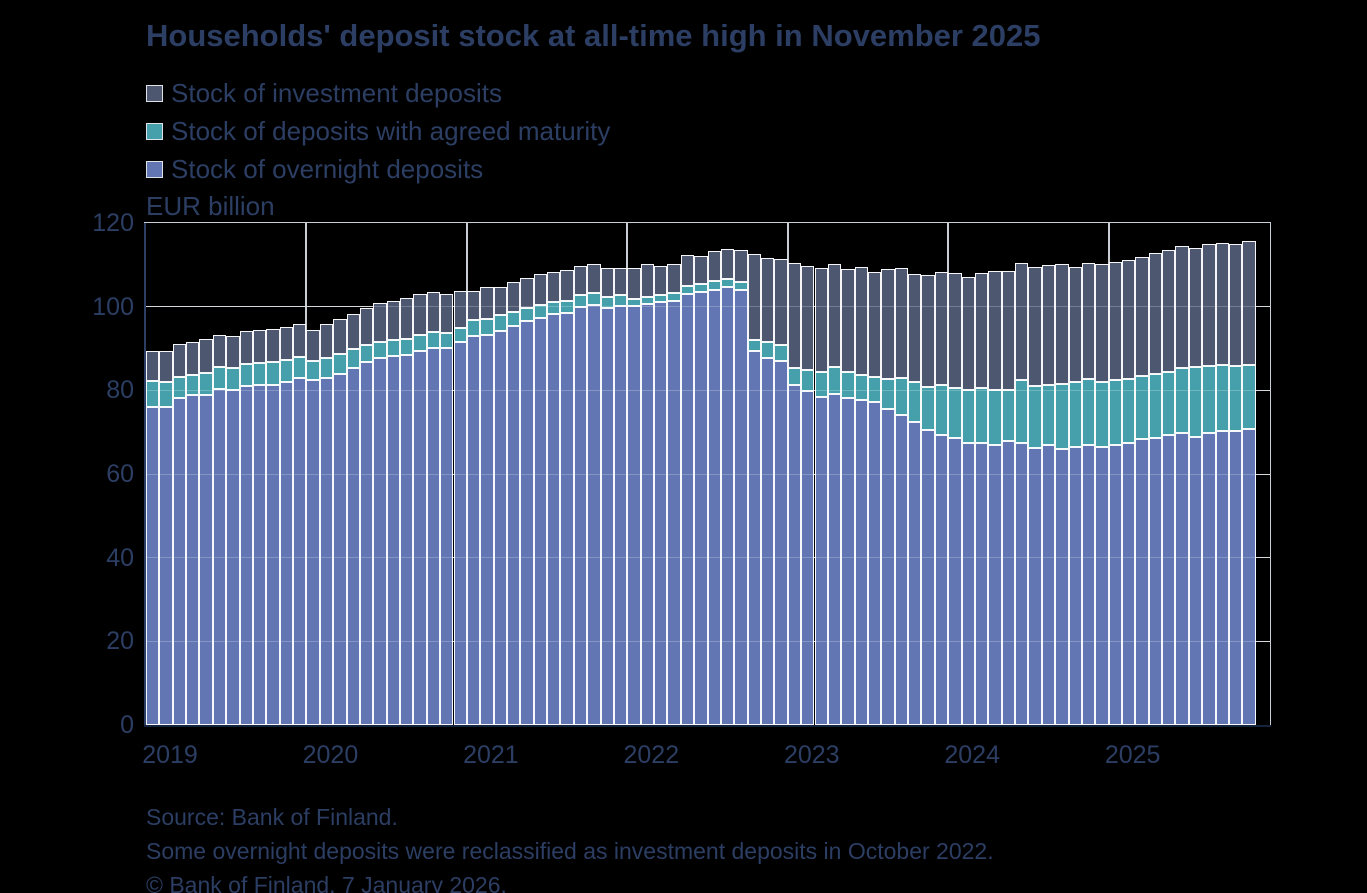  I want to click on x-tick-label-2022: 2022, so click(651, 755).